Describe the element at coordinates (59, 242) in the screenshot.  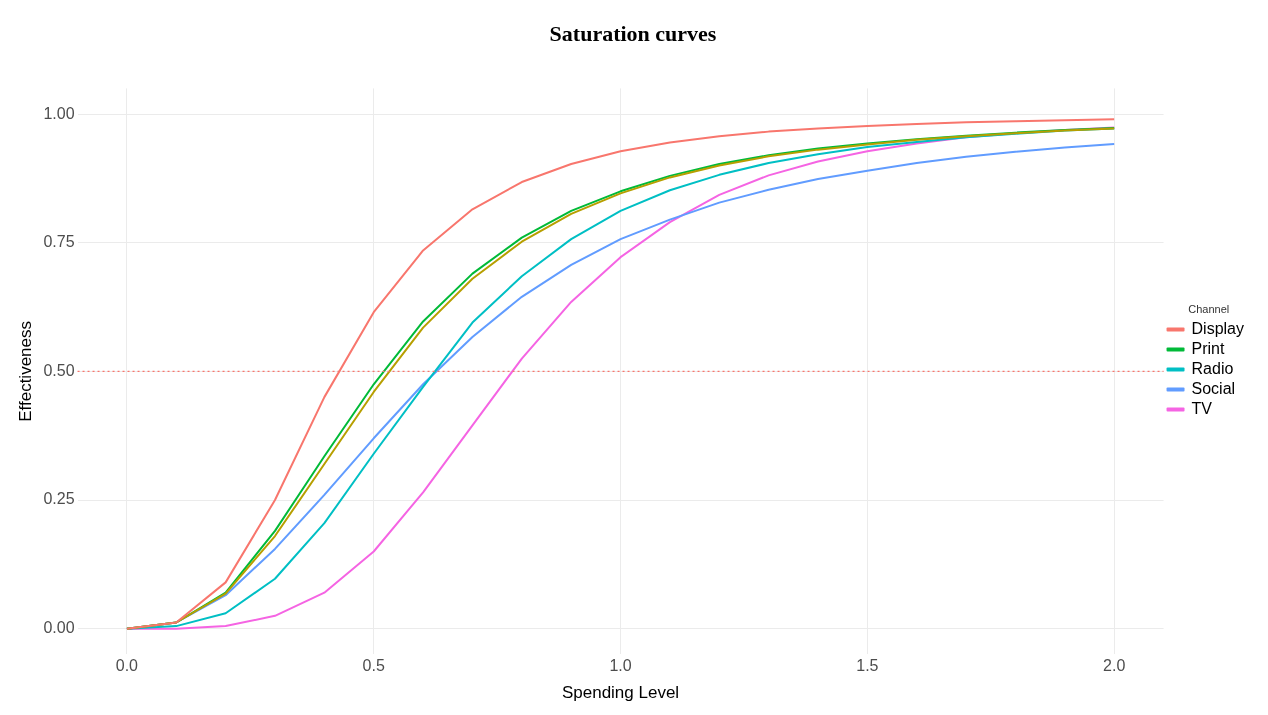
I see `y-tick-label: 0.75` at that location.